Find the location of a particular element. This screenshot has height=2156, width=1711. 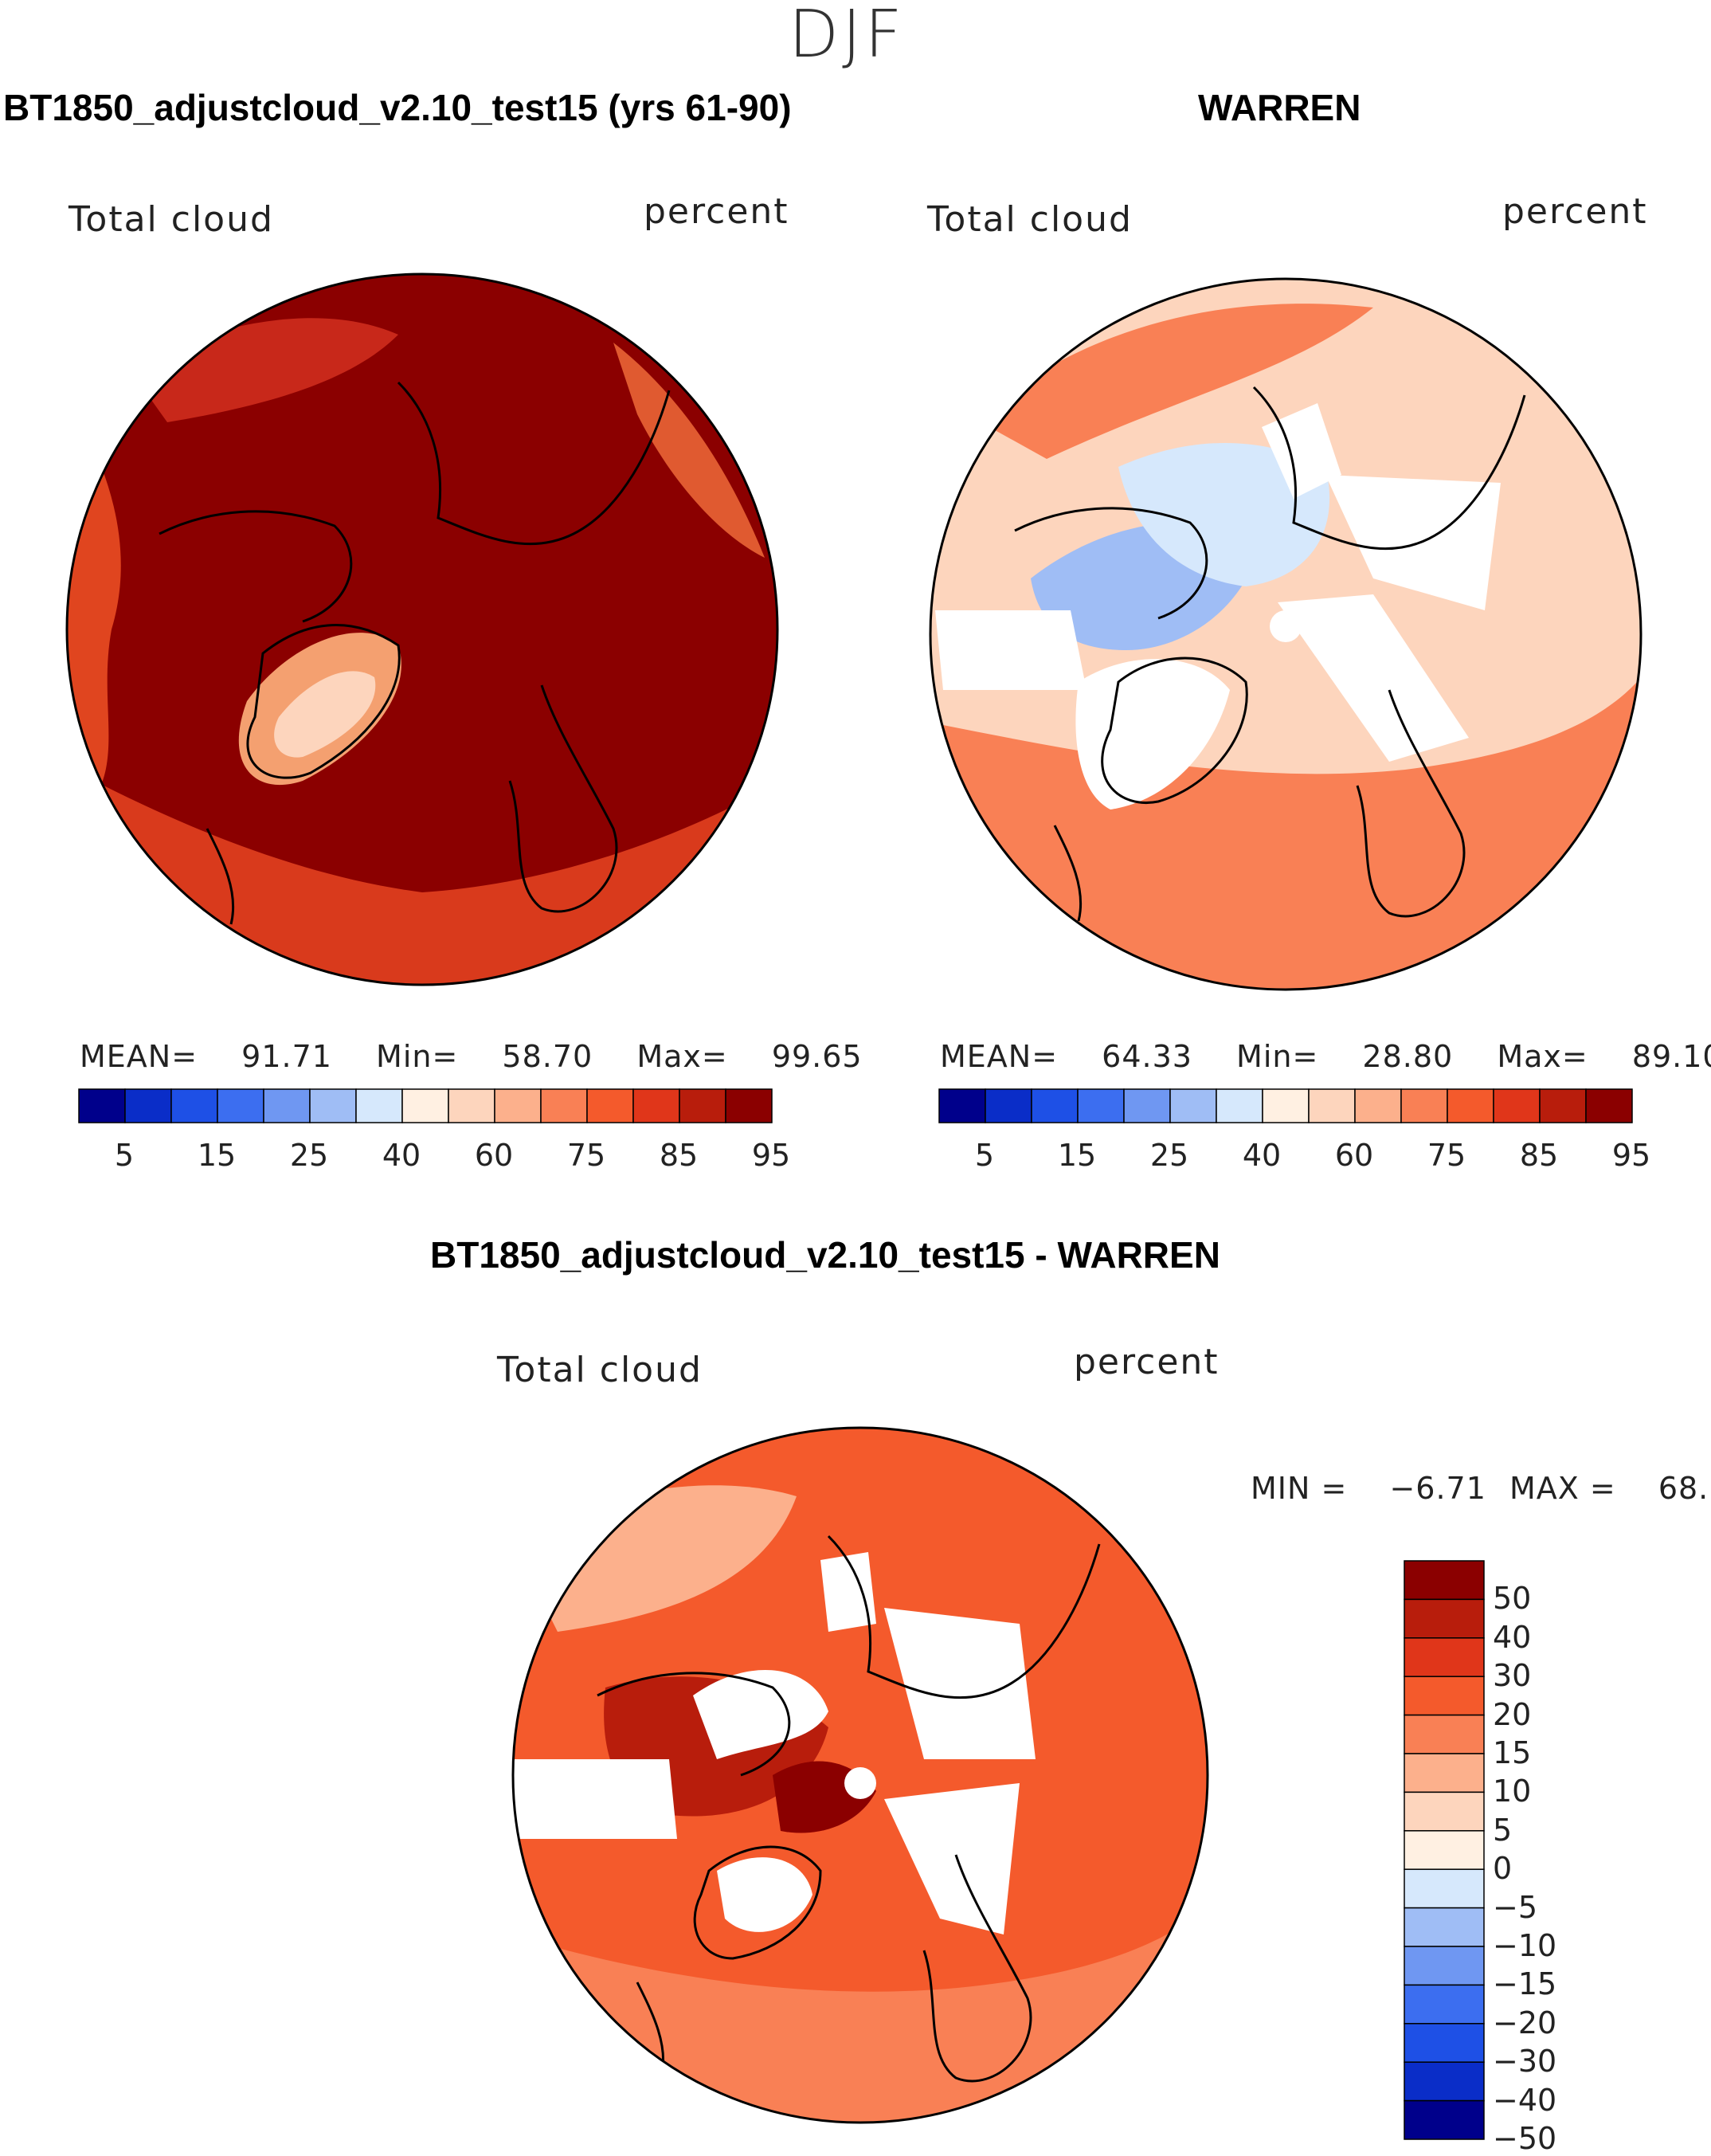

panel1-max-label: Max= is located at coordinates (682, 1056).